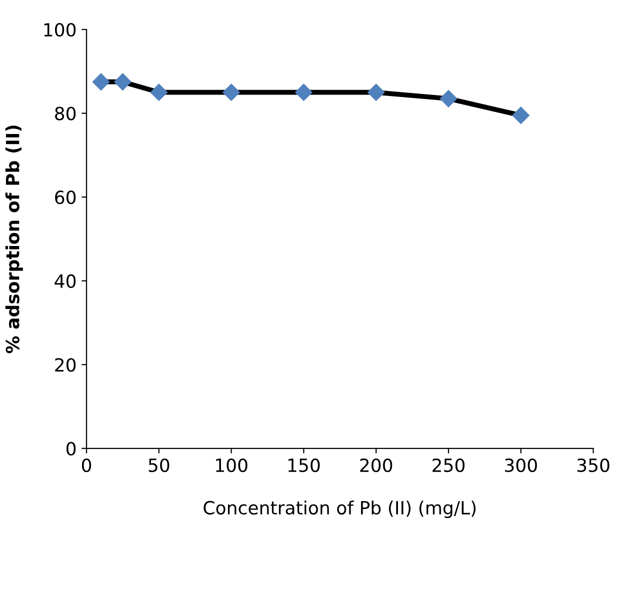 The height and width of the screenshot is (590, 618). Describe the element at coordinates (340, 509) in the screenshot. I see `x-axis-title: Concentration of Pb (II) (mg/L)` at that location.